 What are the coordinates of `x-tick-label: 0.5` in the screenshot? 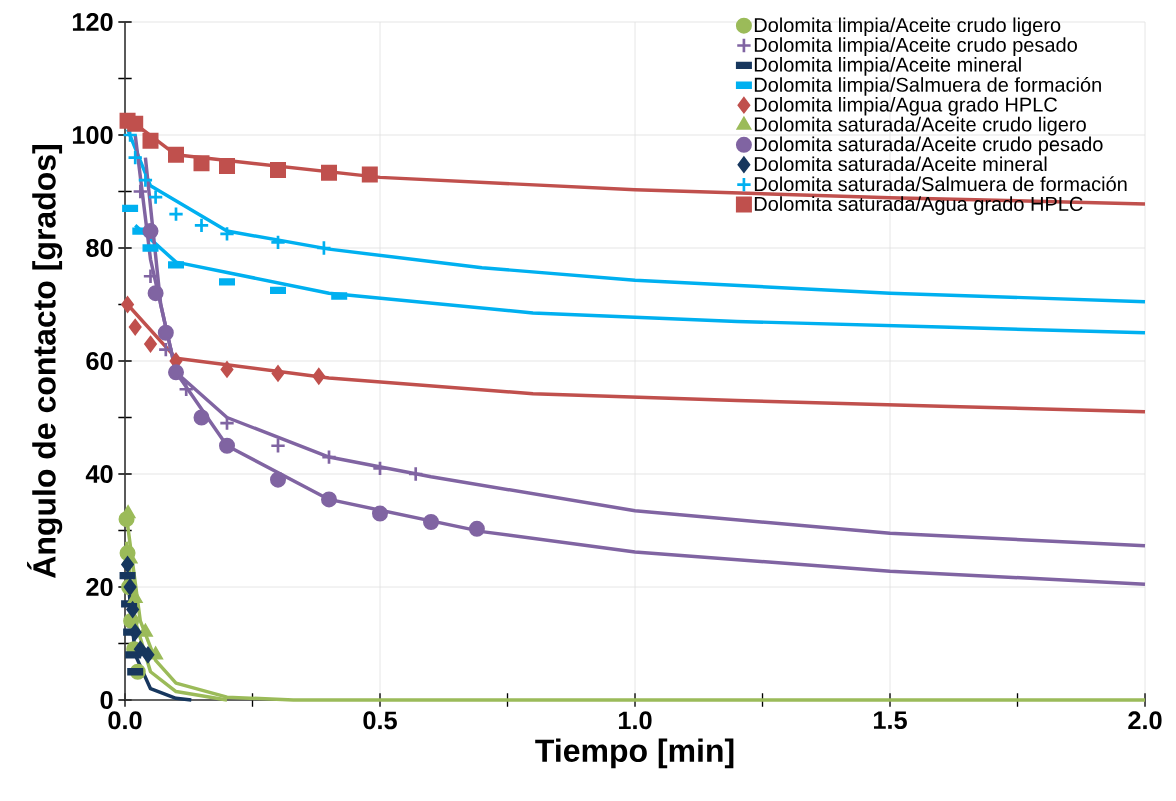 It's located at (380, 720).